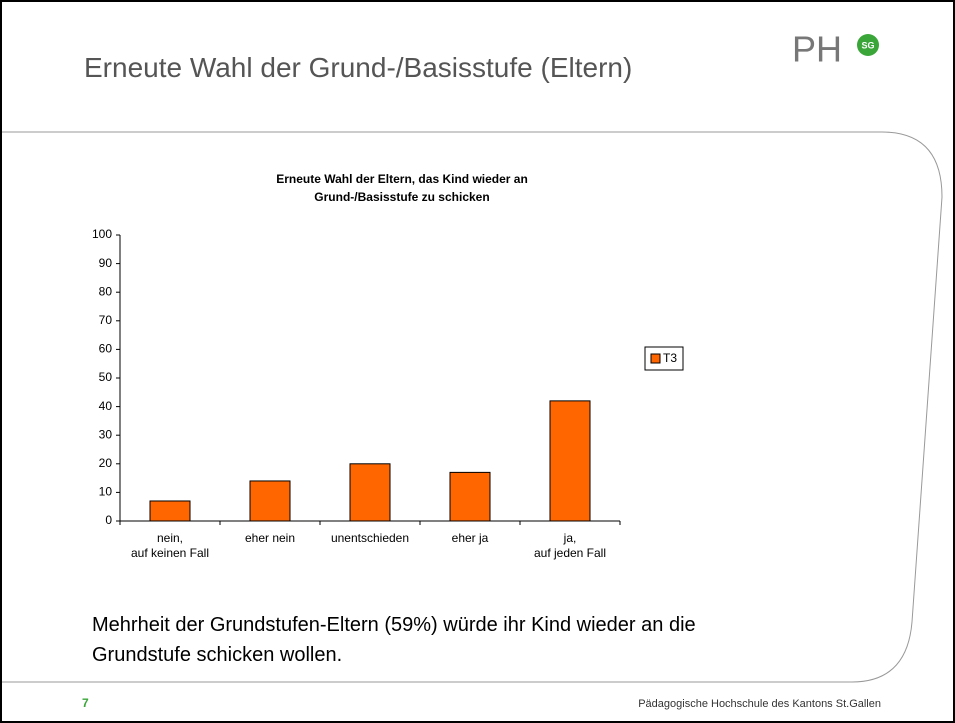 This screenshot has width=955, height=723. What do you see at coordinates (106, 377) in the screenshot?
I see `y-tick-label: 50` at bounding box center [106, 377].